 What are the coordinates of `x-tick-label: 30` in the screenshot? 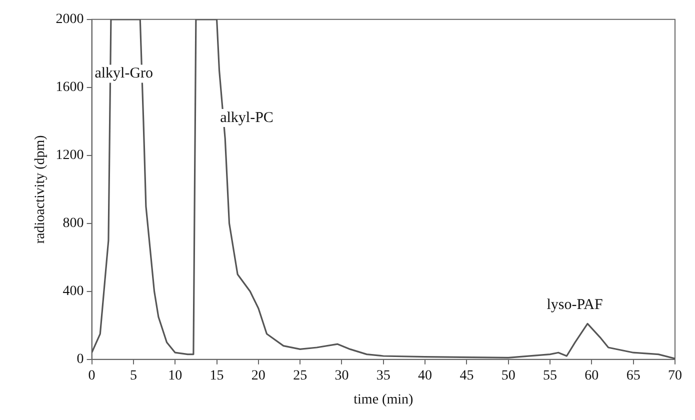 It's located at (341, 376).